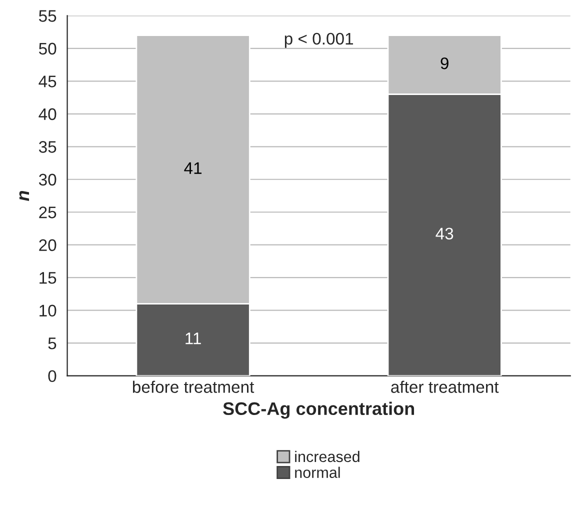 Image resolution: width=585 pixels, height=522 pixels. I want to click on data-label: 43, so click(445, 234).